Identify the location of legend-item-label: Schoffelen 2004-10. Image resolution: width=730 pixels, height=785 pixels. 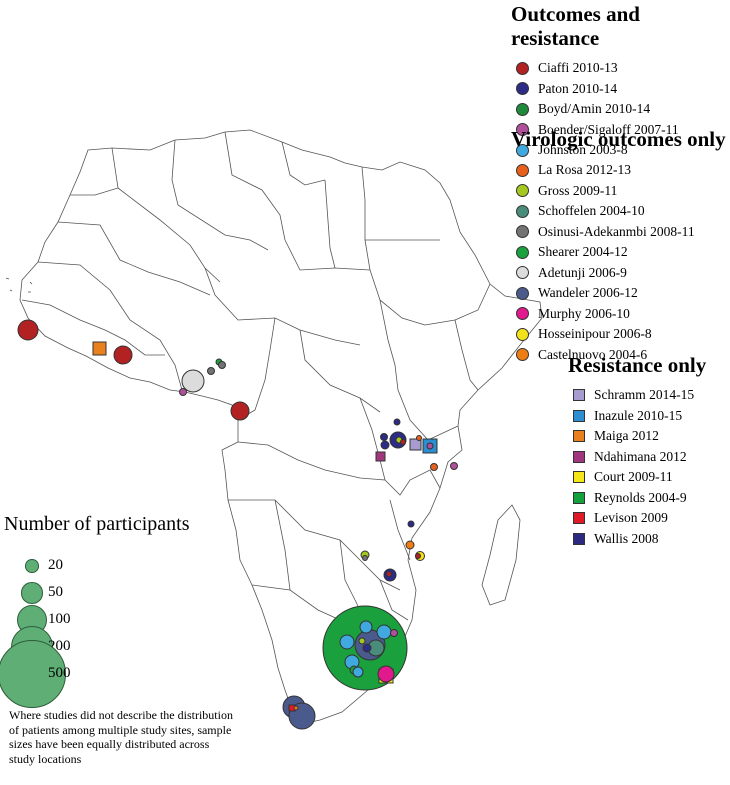
(591, 211).